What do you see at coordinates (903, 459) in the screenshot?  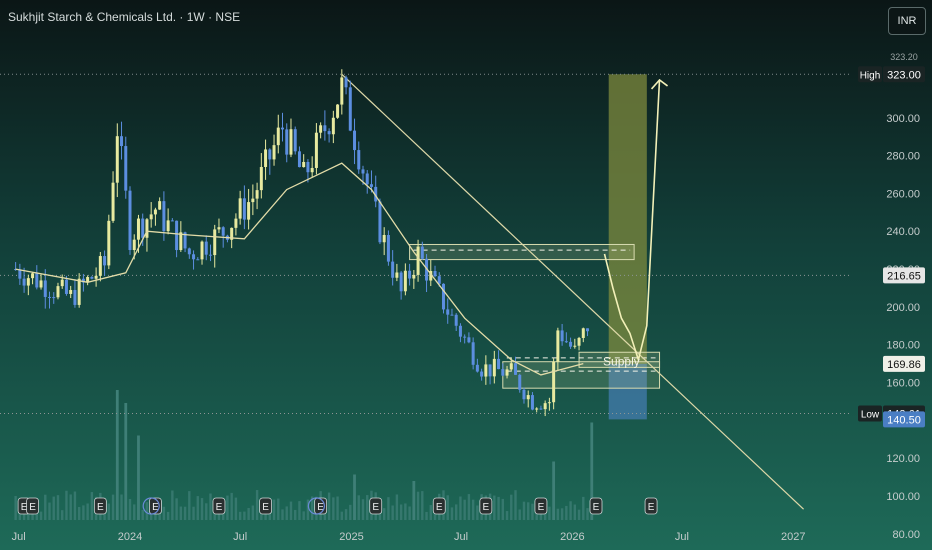 I see `y-axis-tick-label: 120.00` at bounding box center [903, 459].